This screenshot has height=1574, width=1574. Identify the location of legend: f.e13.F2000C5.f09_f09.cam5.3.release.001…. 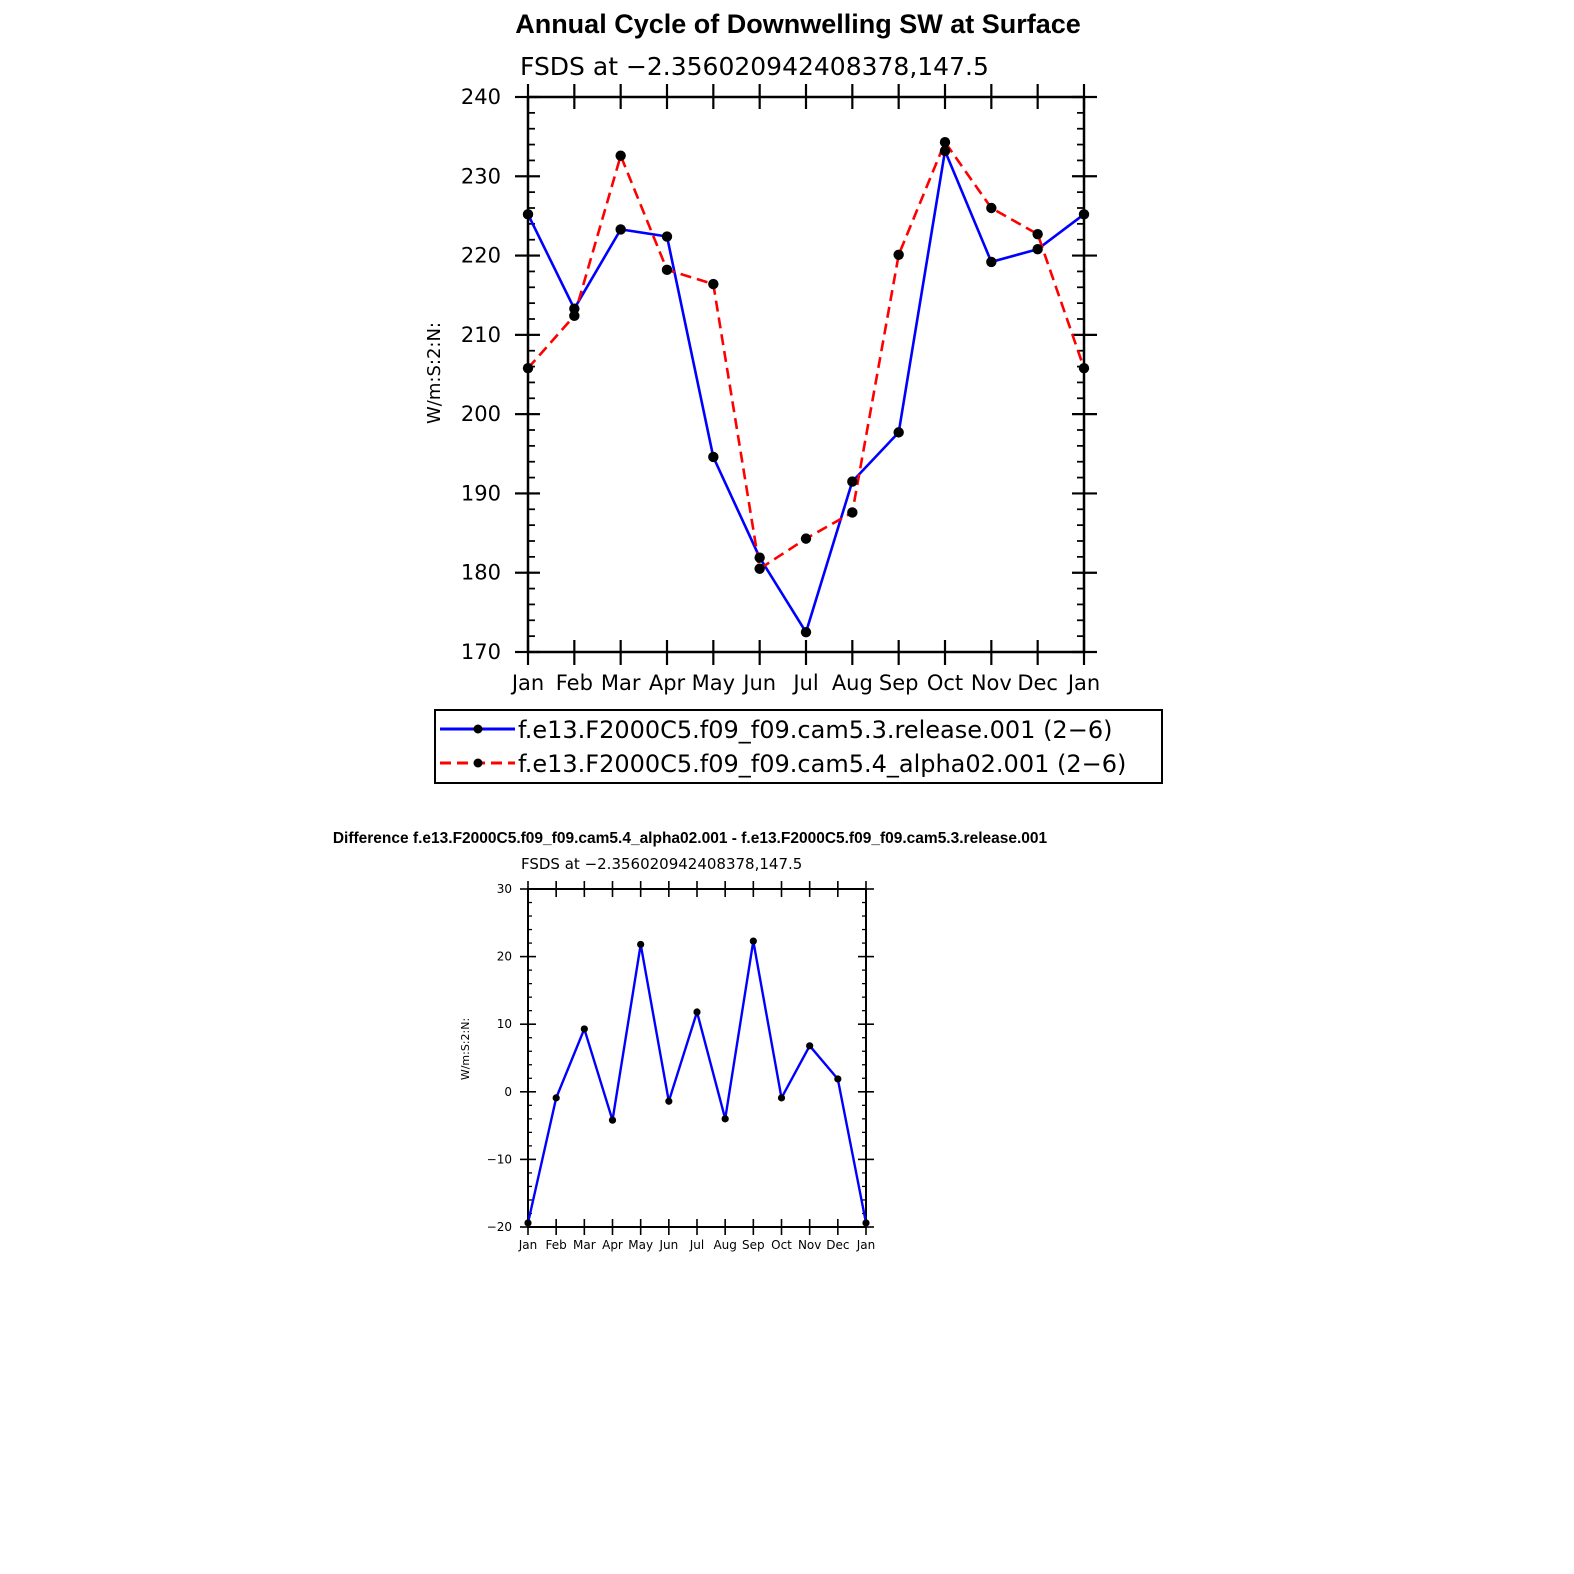
(798, 746).